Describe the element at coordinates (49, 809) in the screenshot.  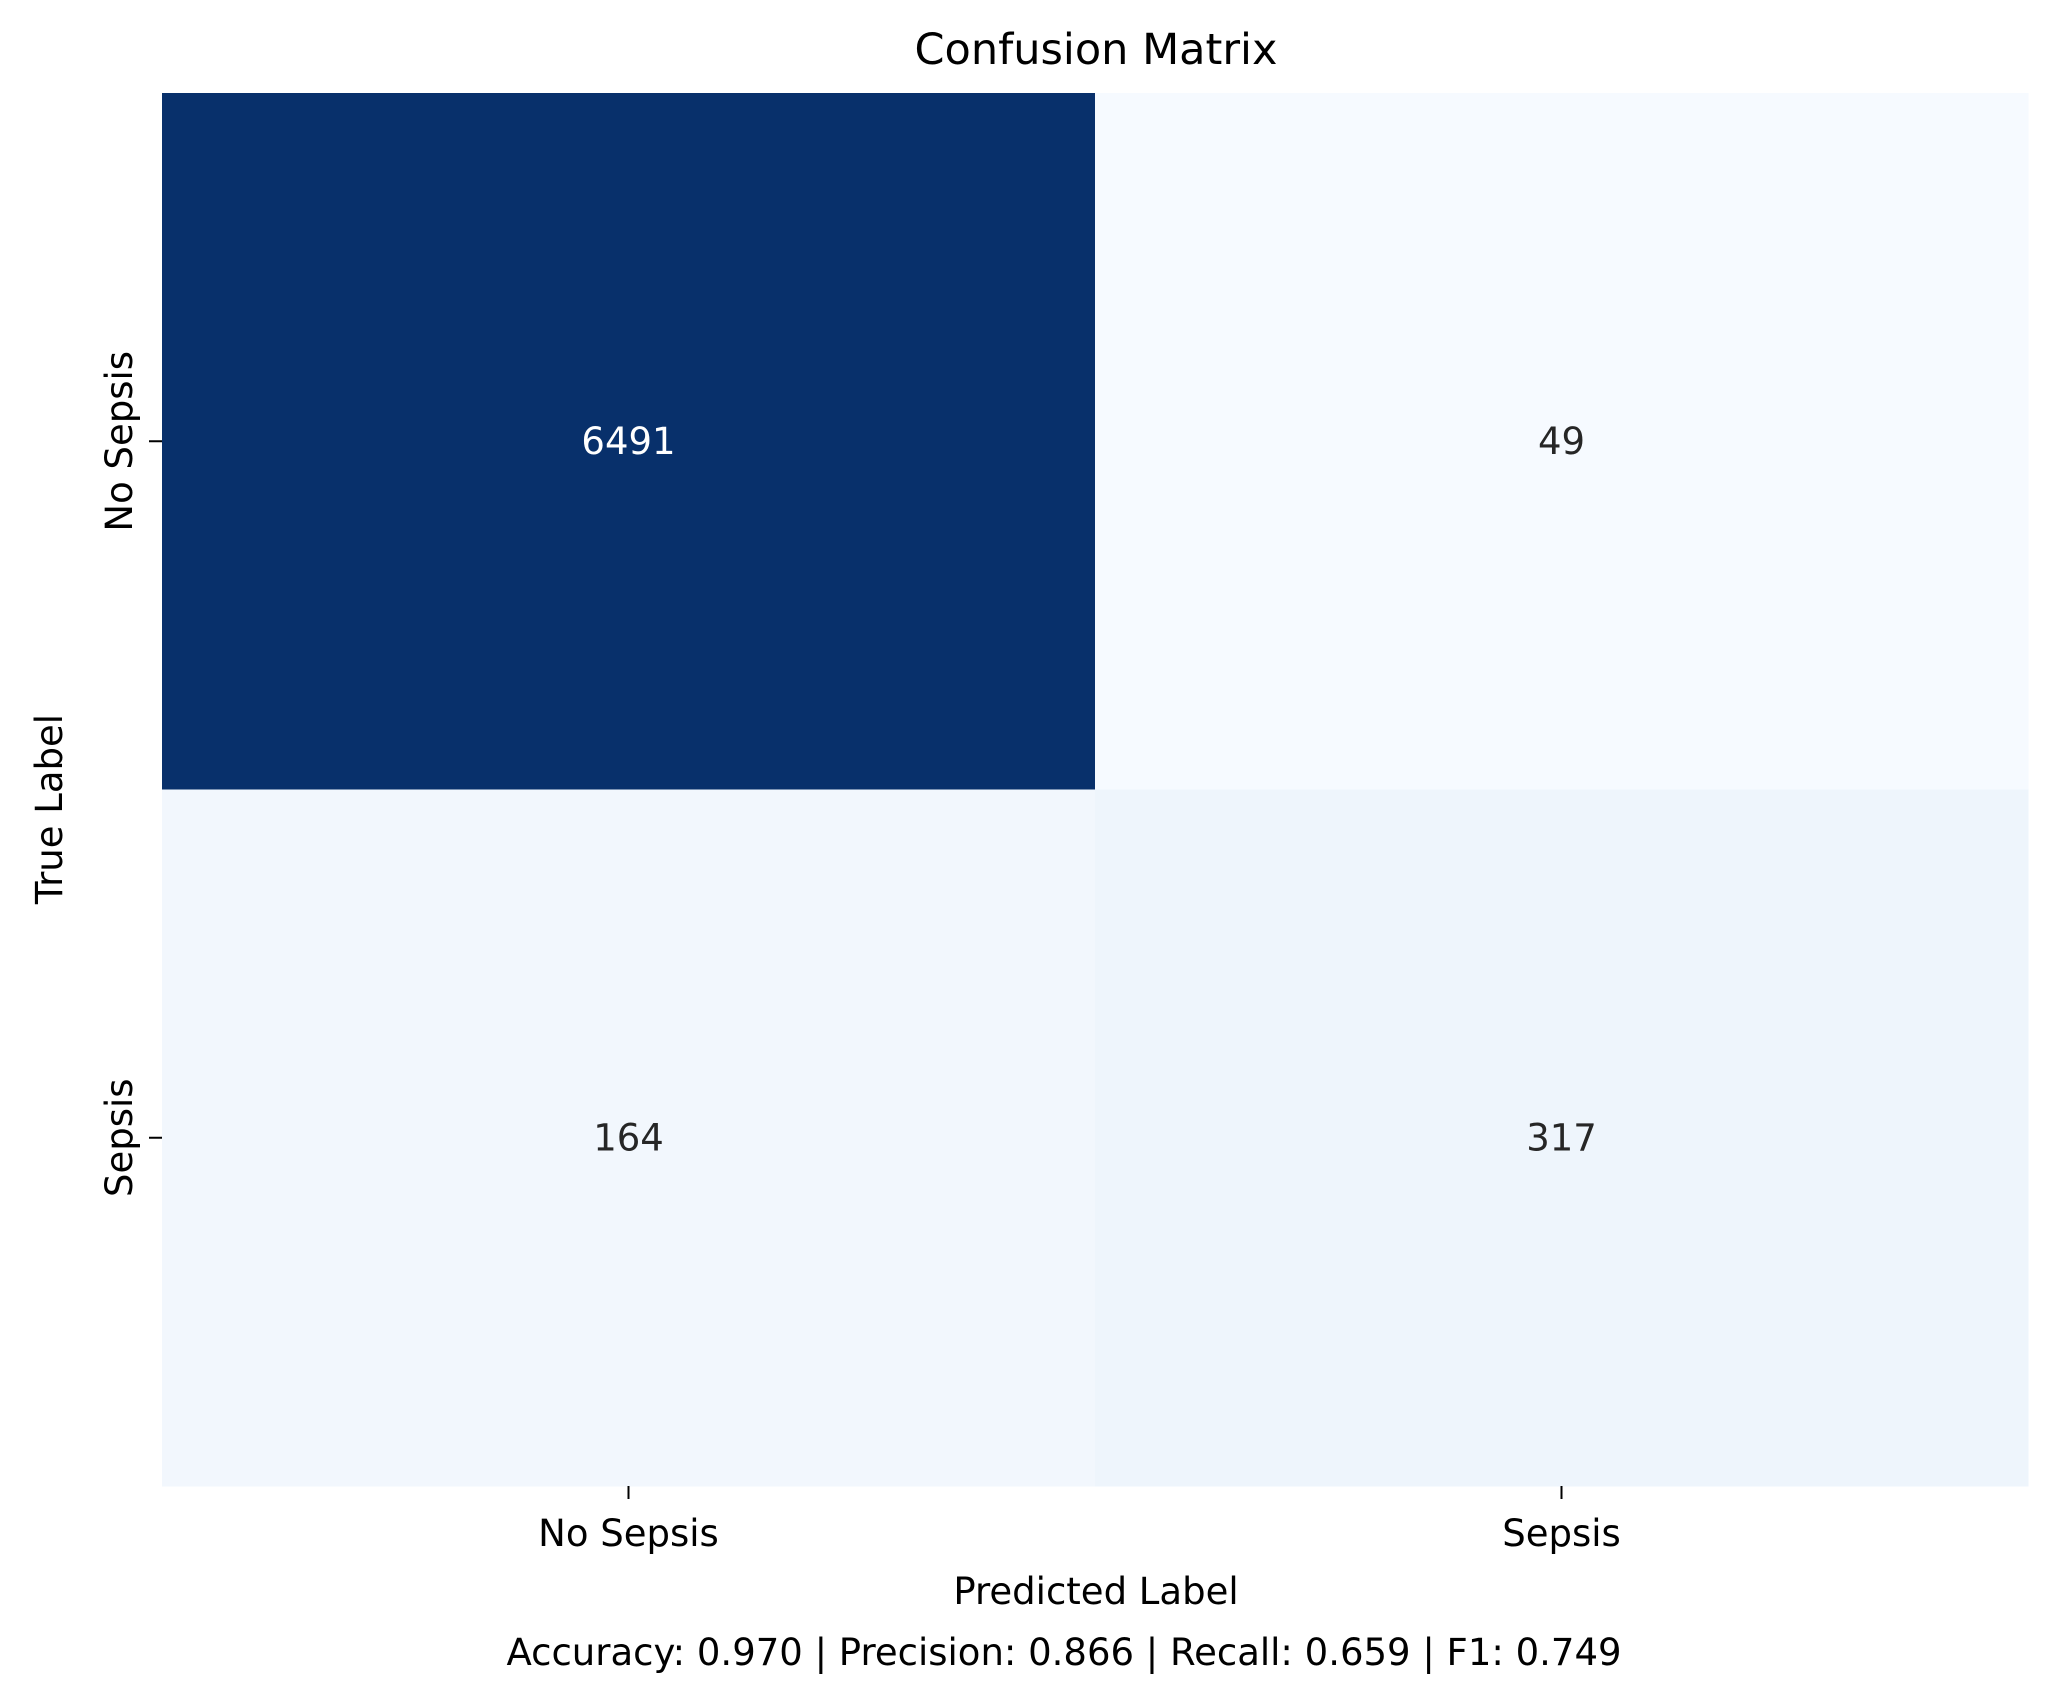
I see `y-axis-label: True Label` at that location.